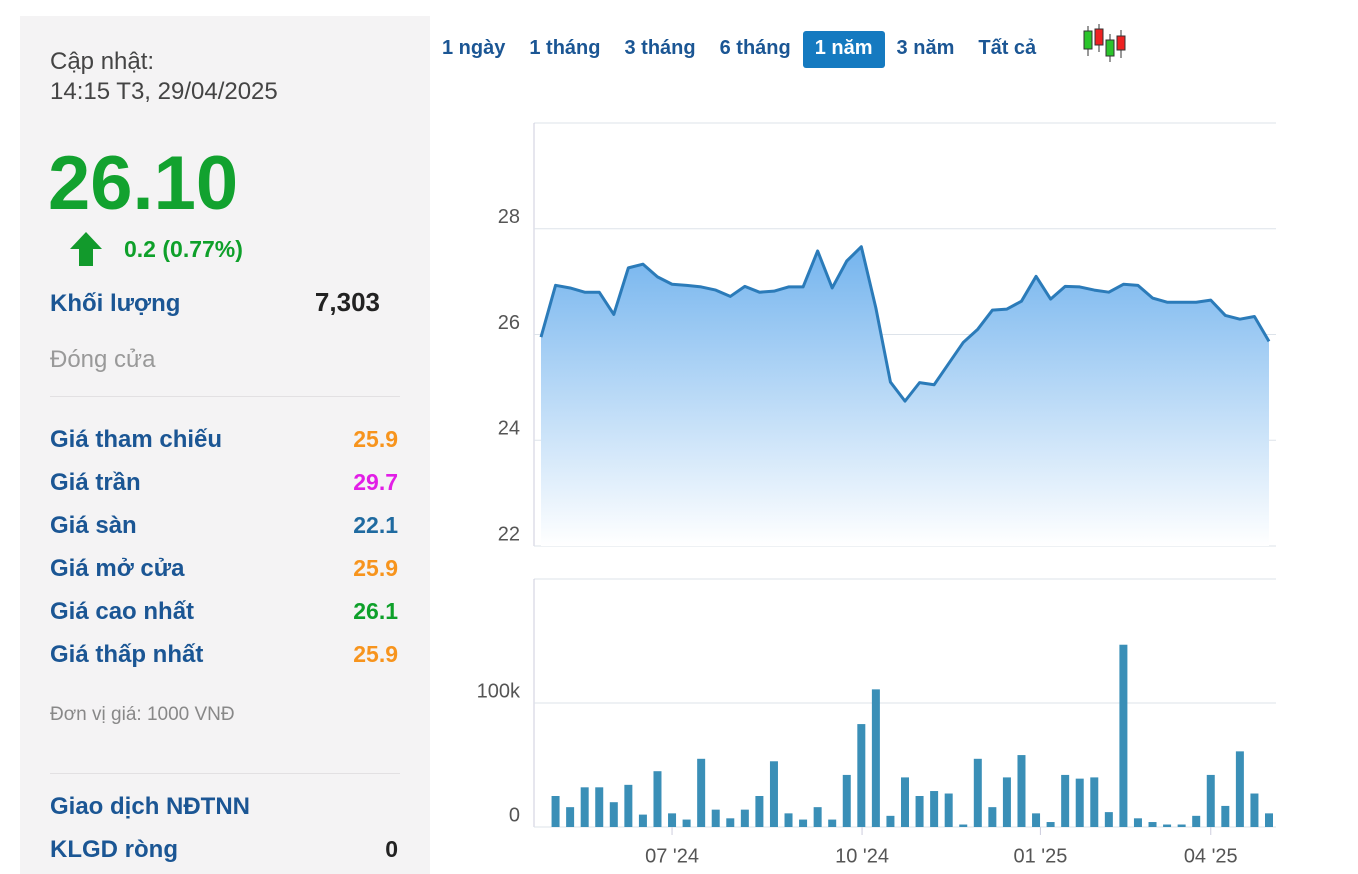 Image resolution: width=1358 pixels, height=874 pixels. Describe the element at coordinates (862, 856) in the screenshot. I see `x-tick-label: 10 '24` at that location.